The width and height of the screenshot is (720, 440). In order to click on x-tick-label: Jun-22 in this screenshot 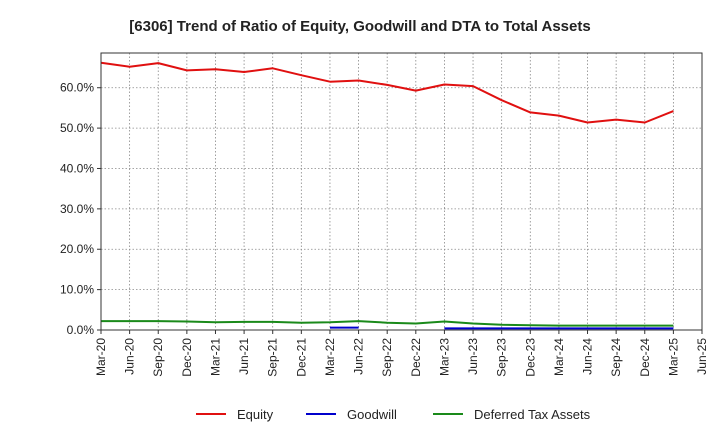, I will do `click(359, 356)`.